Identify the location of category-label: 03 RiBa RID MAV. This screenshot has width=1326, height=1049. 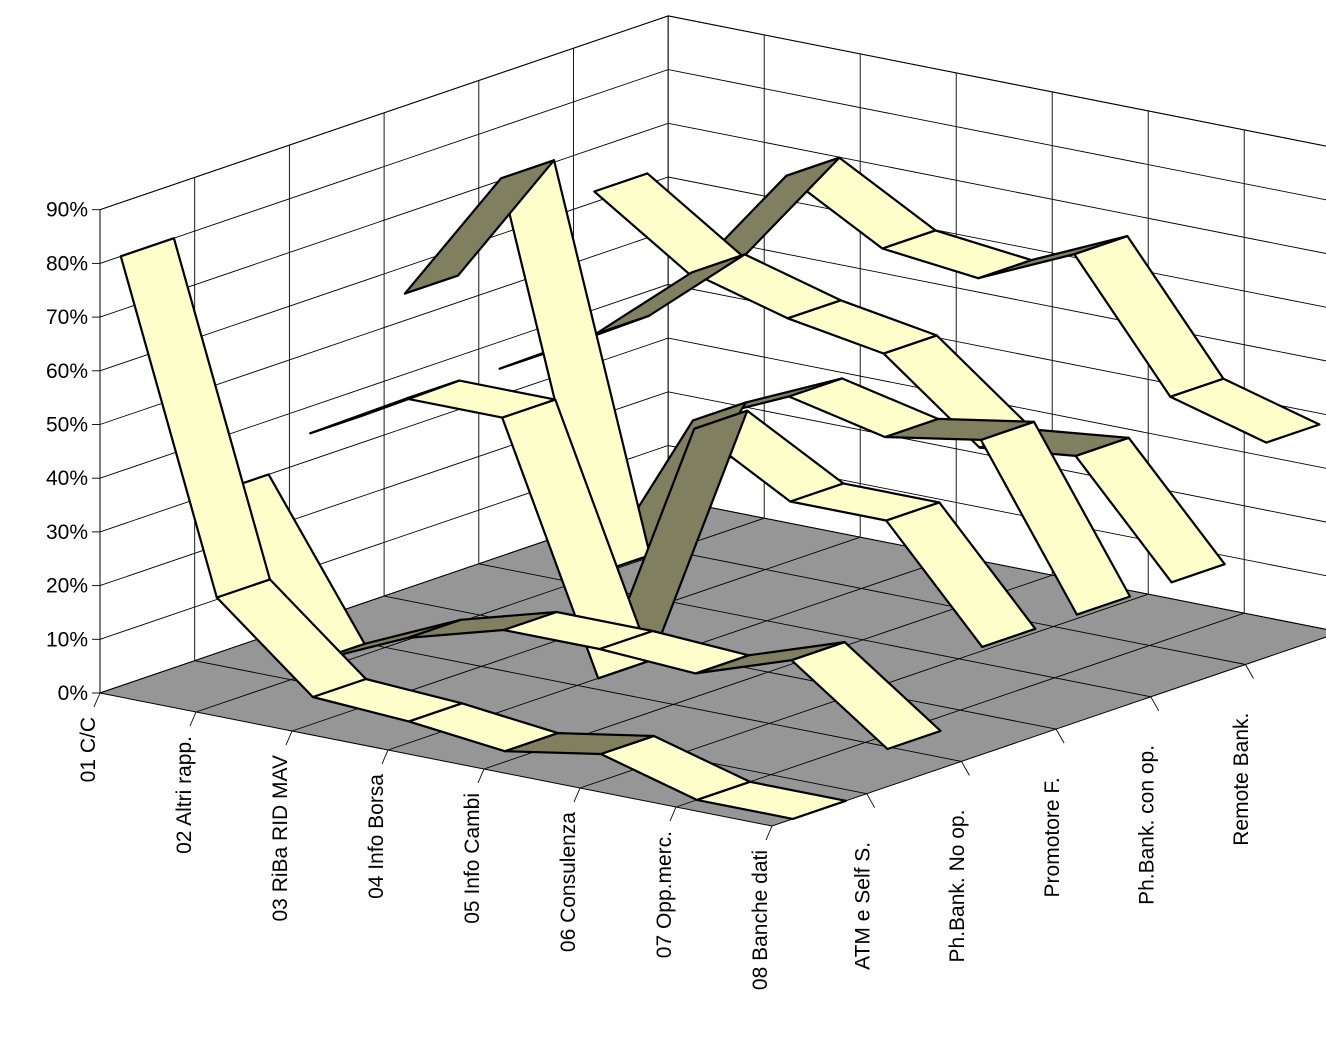
(280, 838).